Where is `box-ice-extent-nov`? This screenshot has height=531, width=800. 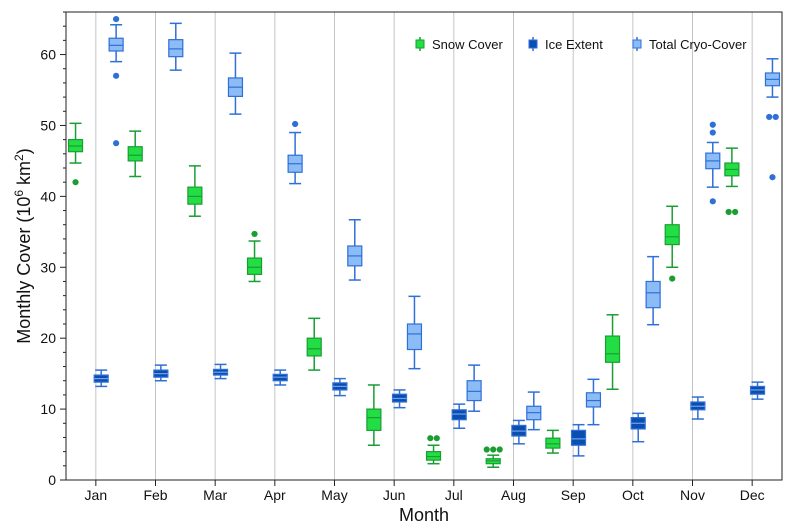
box-ice-extent-nov is located at coordinates (698, 408).